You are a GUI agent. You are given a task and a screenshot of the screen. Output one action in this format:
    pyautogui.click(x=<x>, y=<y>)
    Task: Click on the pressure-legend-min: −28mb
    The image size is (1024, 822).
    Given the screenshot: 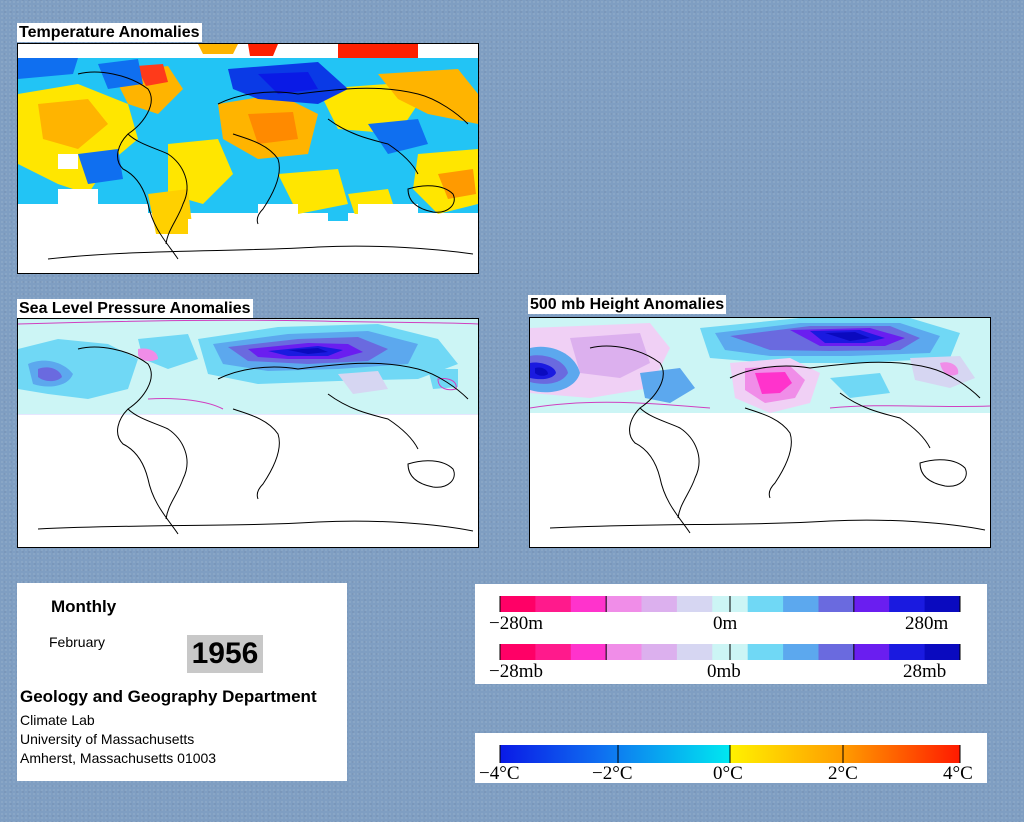 What is the action you would take?
    pyautogui.click(x=516, y=671)
    